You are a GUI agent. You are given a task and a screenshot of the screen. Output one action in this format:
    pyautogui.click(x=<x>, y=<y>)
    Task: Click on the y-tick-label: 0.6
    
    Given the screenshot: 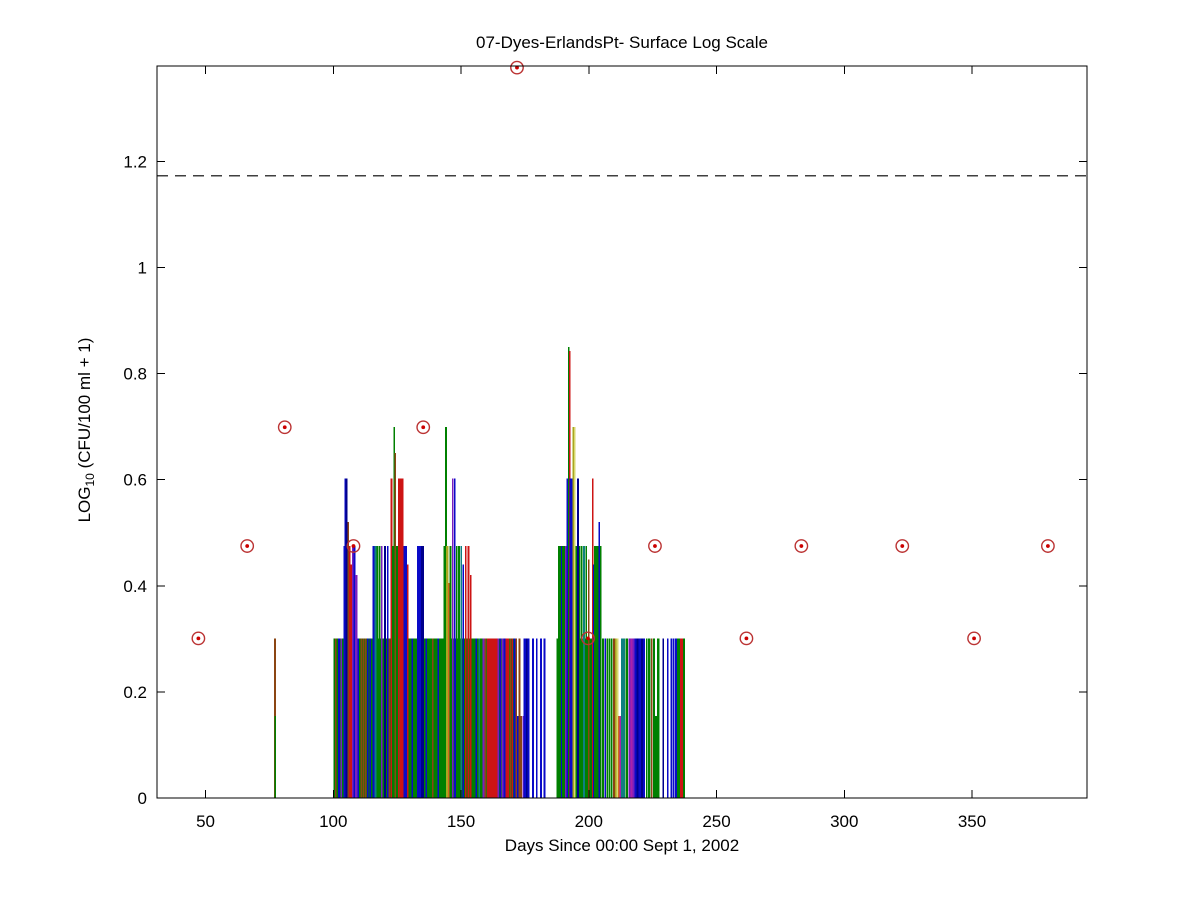 What is the action you would take?
    pyautogui.click(x=135, y=480)
    